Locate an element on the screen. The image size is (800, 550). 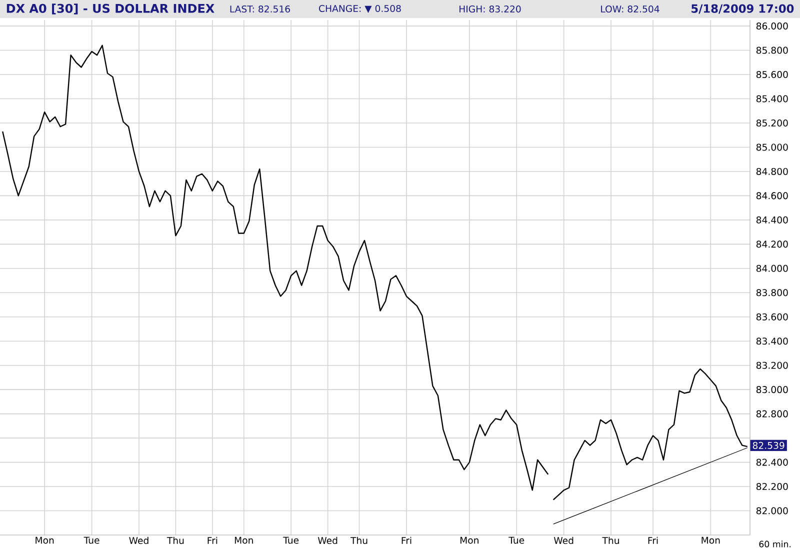
y-tick-label: 85.000 is located at coordinates (772, 147).